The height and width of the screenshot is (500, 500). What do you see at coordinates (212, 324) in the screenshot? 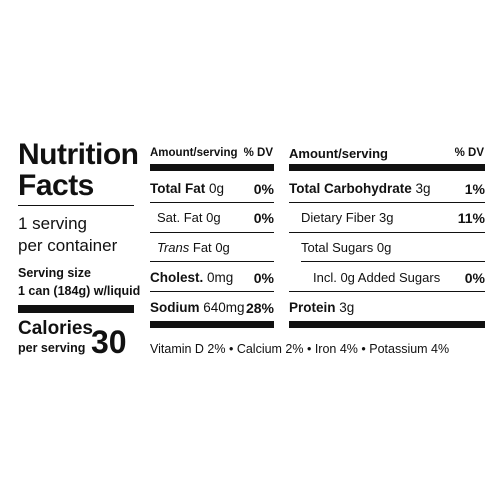
I see `left-bottom-thick-rule` at bounding box center [212, 324].